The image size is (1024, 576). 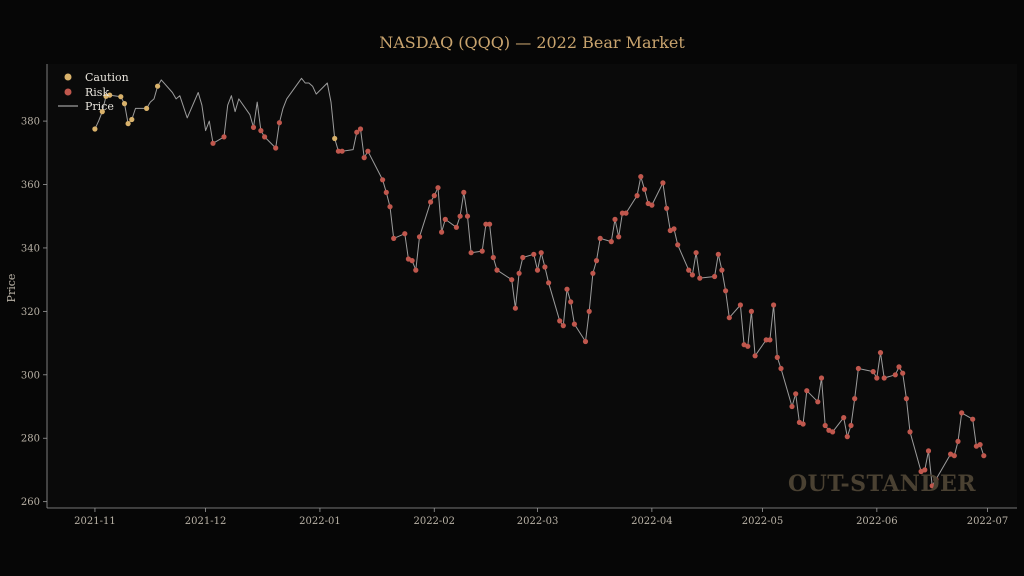 What do you see at coordinates (11, 288) in the screenshot?
I see `y-axis-label: Price` at bounding box center [11, 288].